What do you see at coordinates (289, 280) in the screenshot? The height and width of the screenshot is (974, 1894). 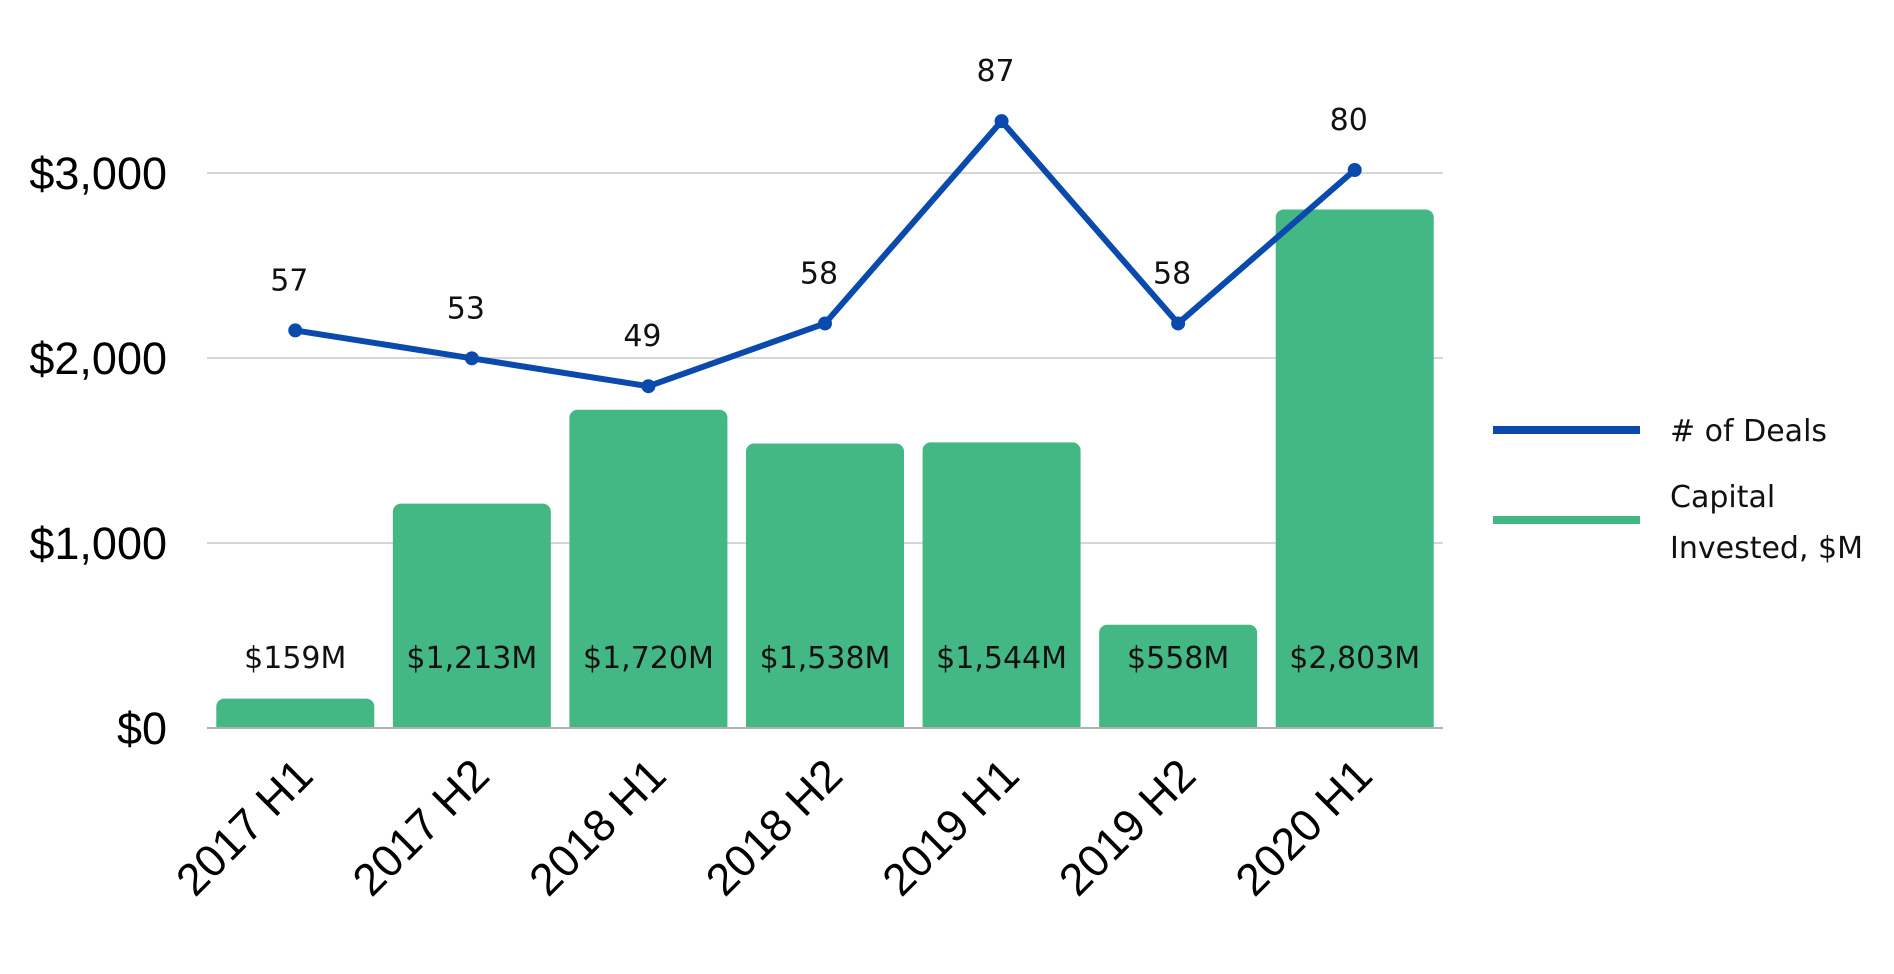 I see `deals-value-label: 57` at bounding box center [289, 280].